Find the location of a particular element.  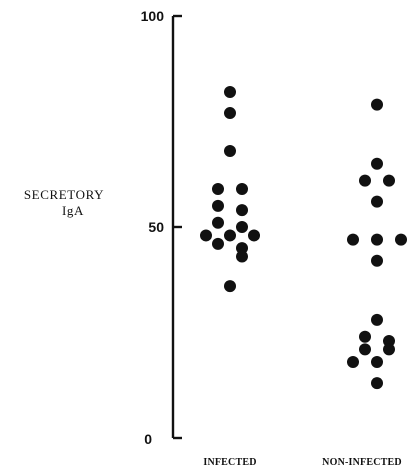

y-axis: 100 50 0 is located at coordinates (161, 227).